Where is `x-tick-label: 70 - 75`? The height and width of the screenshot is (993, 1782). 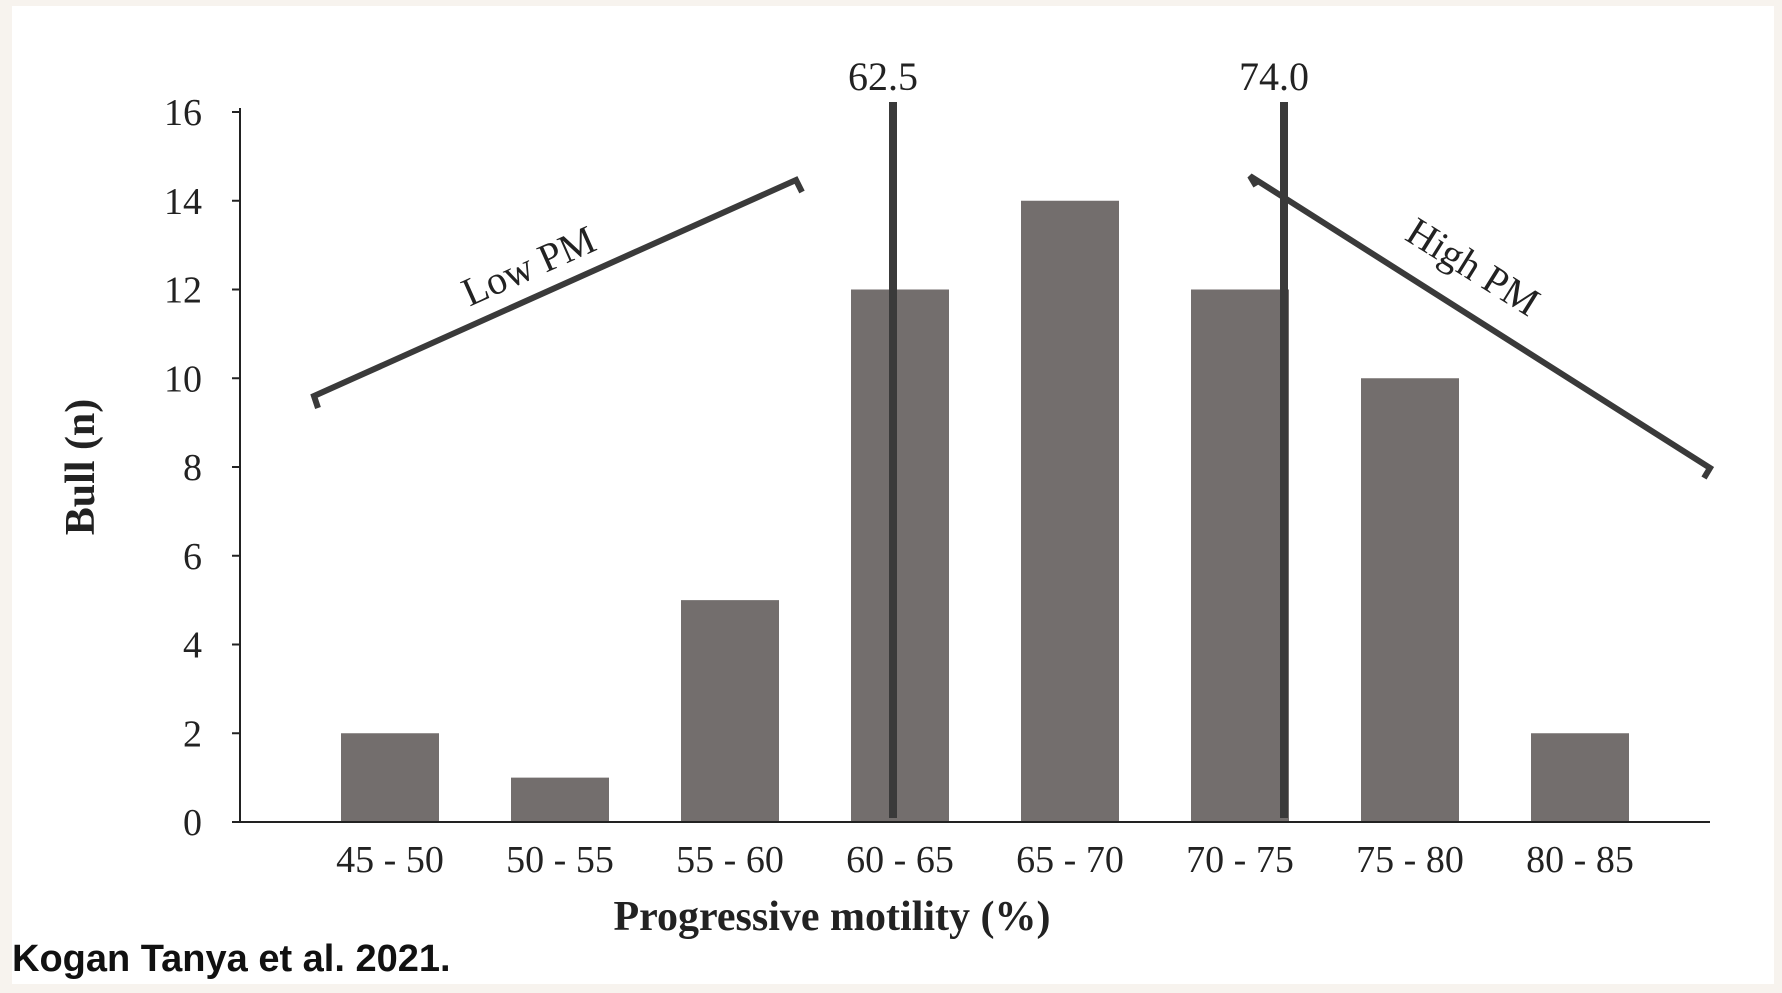 x-tick-label: 70 - 75 is located at coordinates (1240, 860).